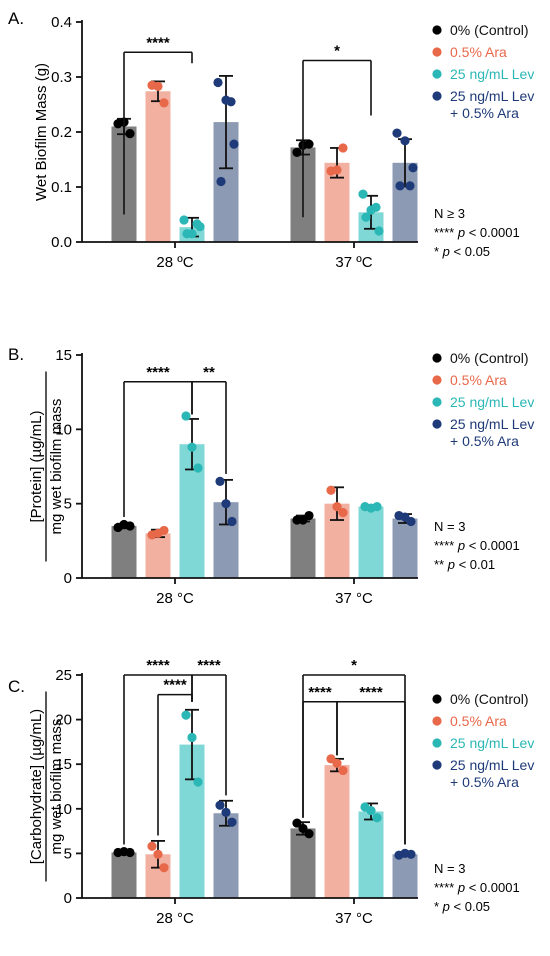 This screenshot has height=956, width=550. What do you see at coordinates (63, 720) in the screenshot?
I see `y-tick-label: 20` at bounding box center [63, 720].